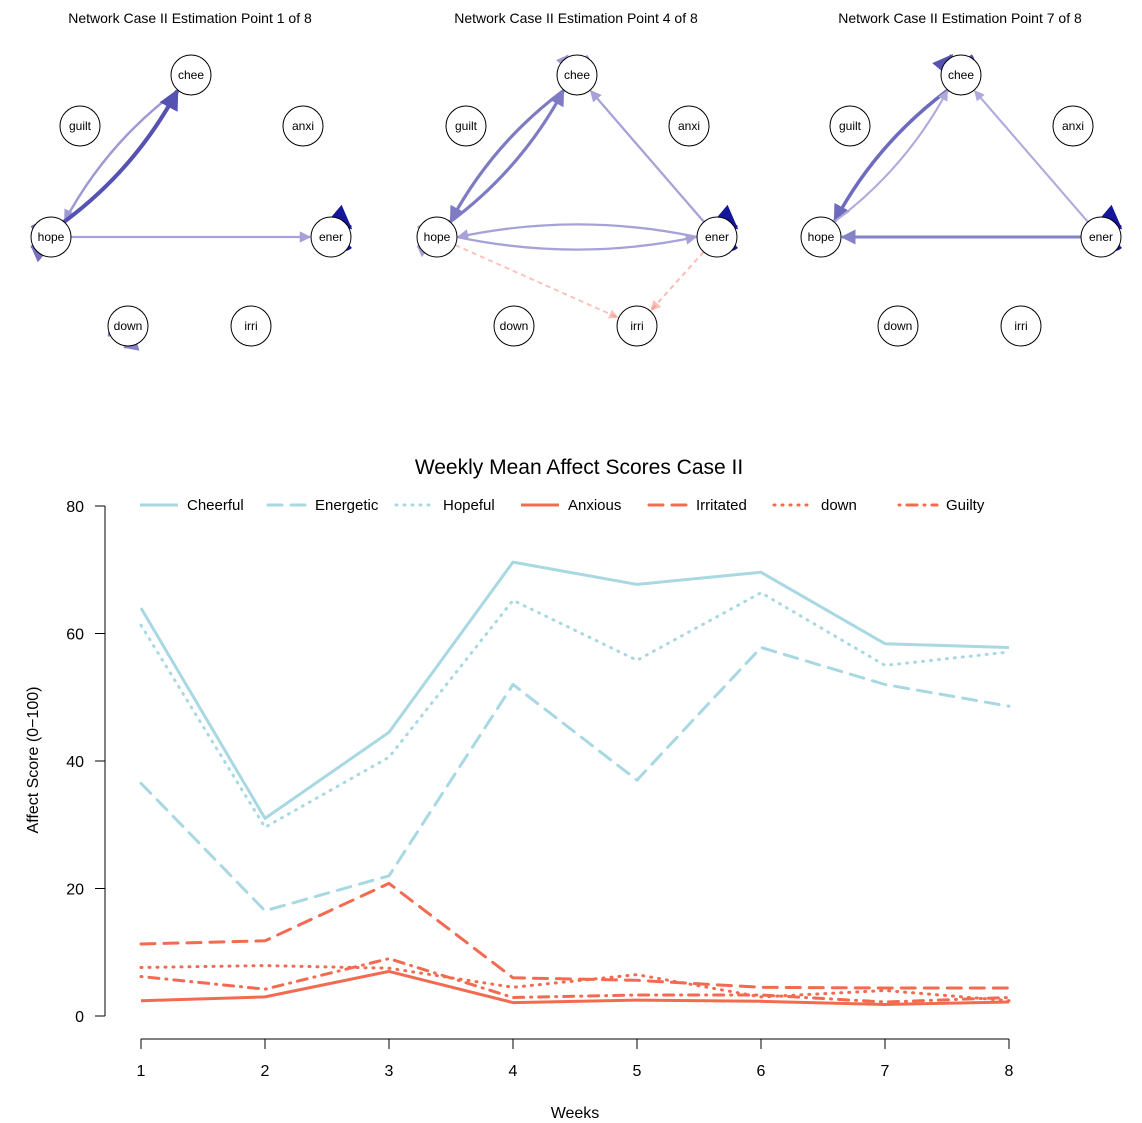 Image resolution: width=1142 pixels, height=1123 pixels. Describe the element at coordinates (75, 635) in the screenshot. I see `y-tick-label: 60` at that location.